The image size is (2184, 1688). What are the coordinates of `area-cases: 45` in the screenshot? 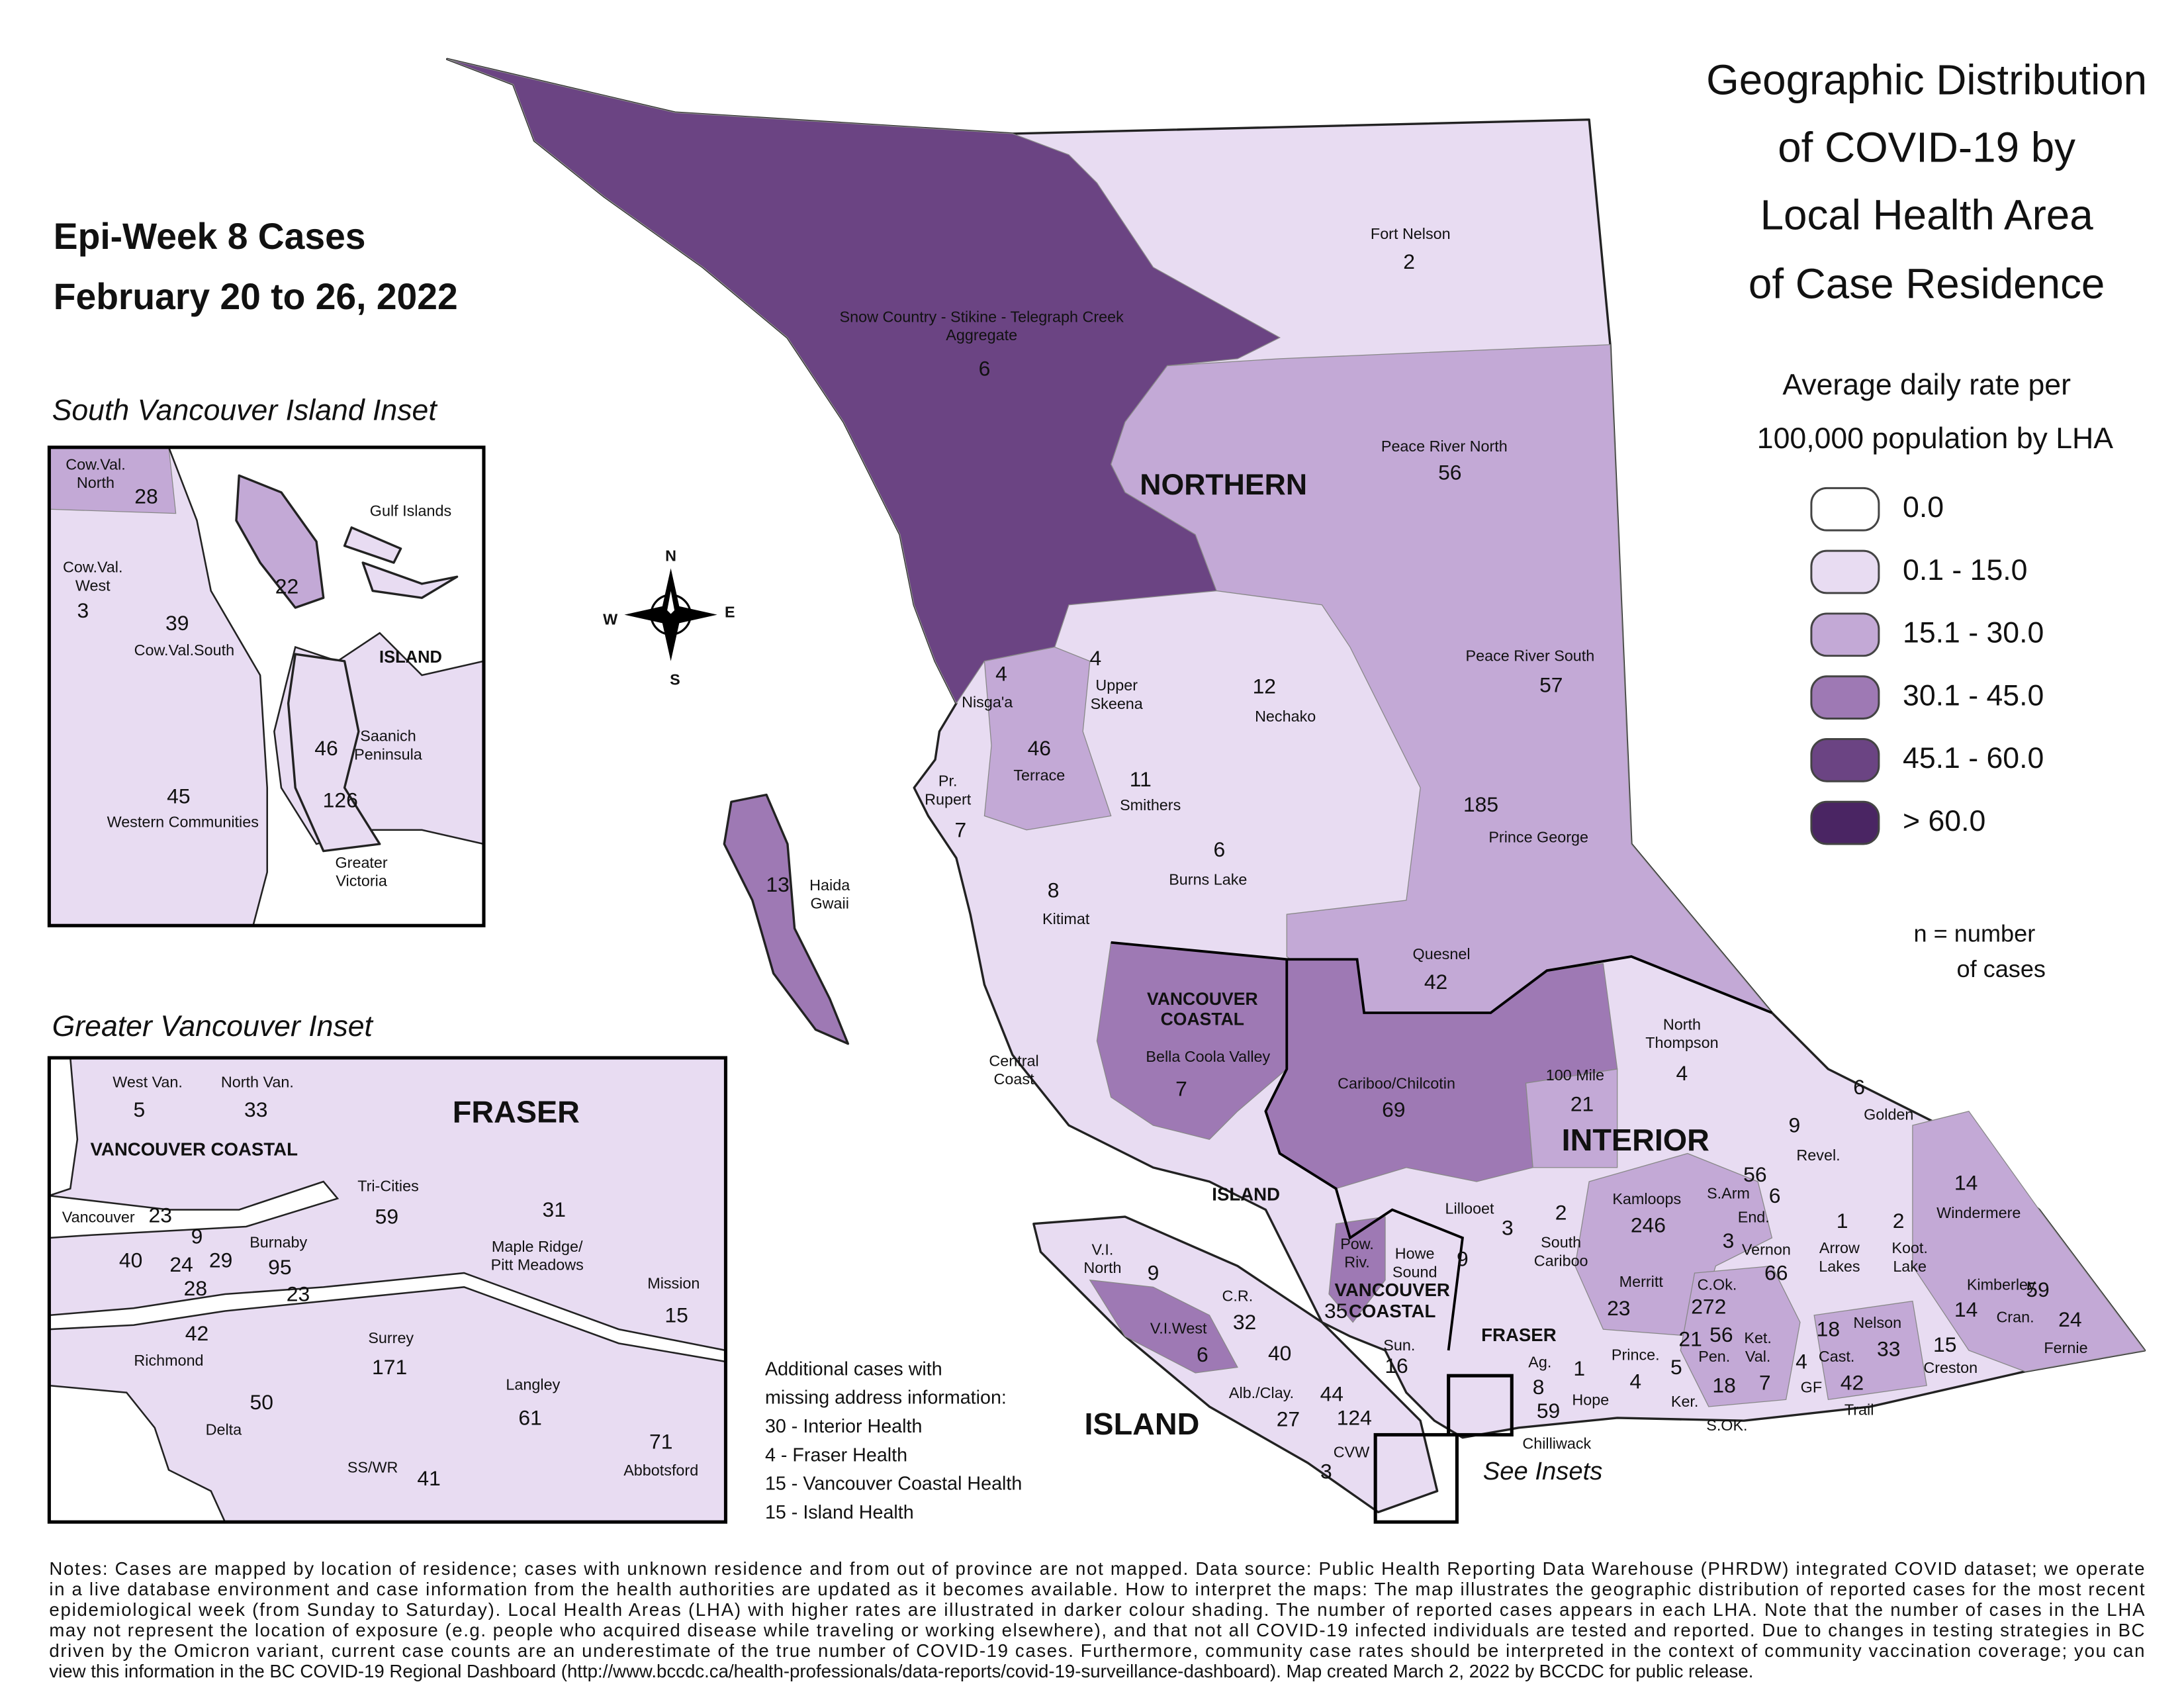 It's located at (178, 796).